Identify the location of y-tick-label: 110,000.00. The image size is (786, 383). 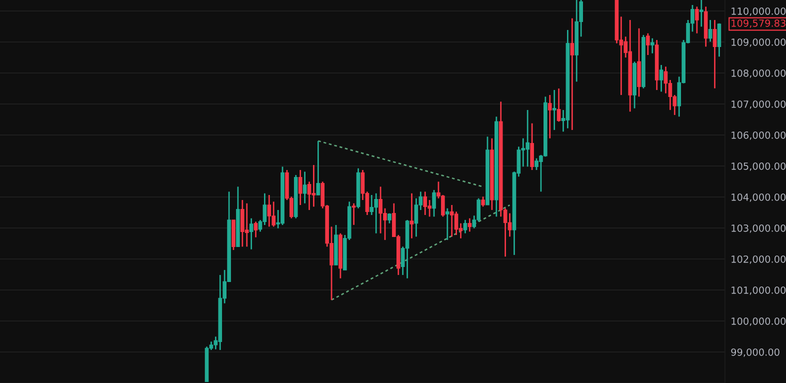
(759, 11).